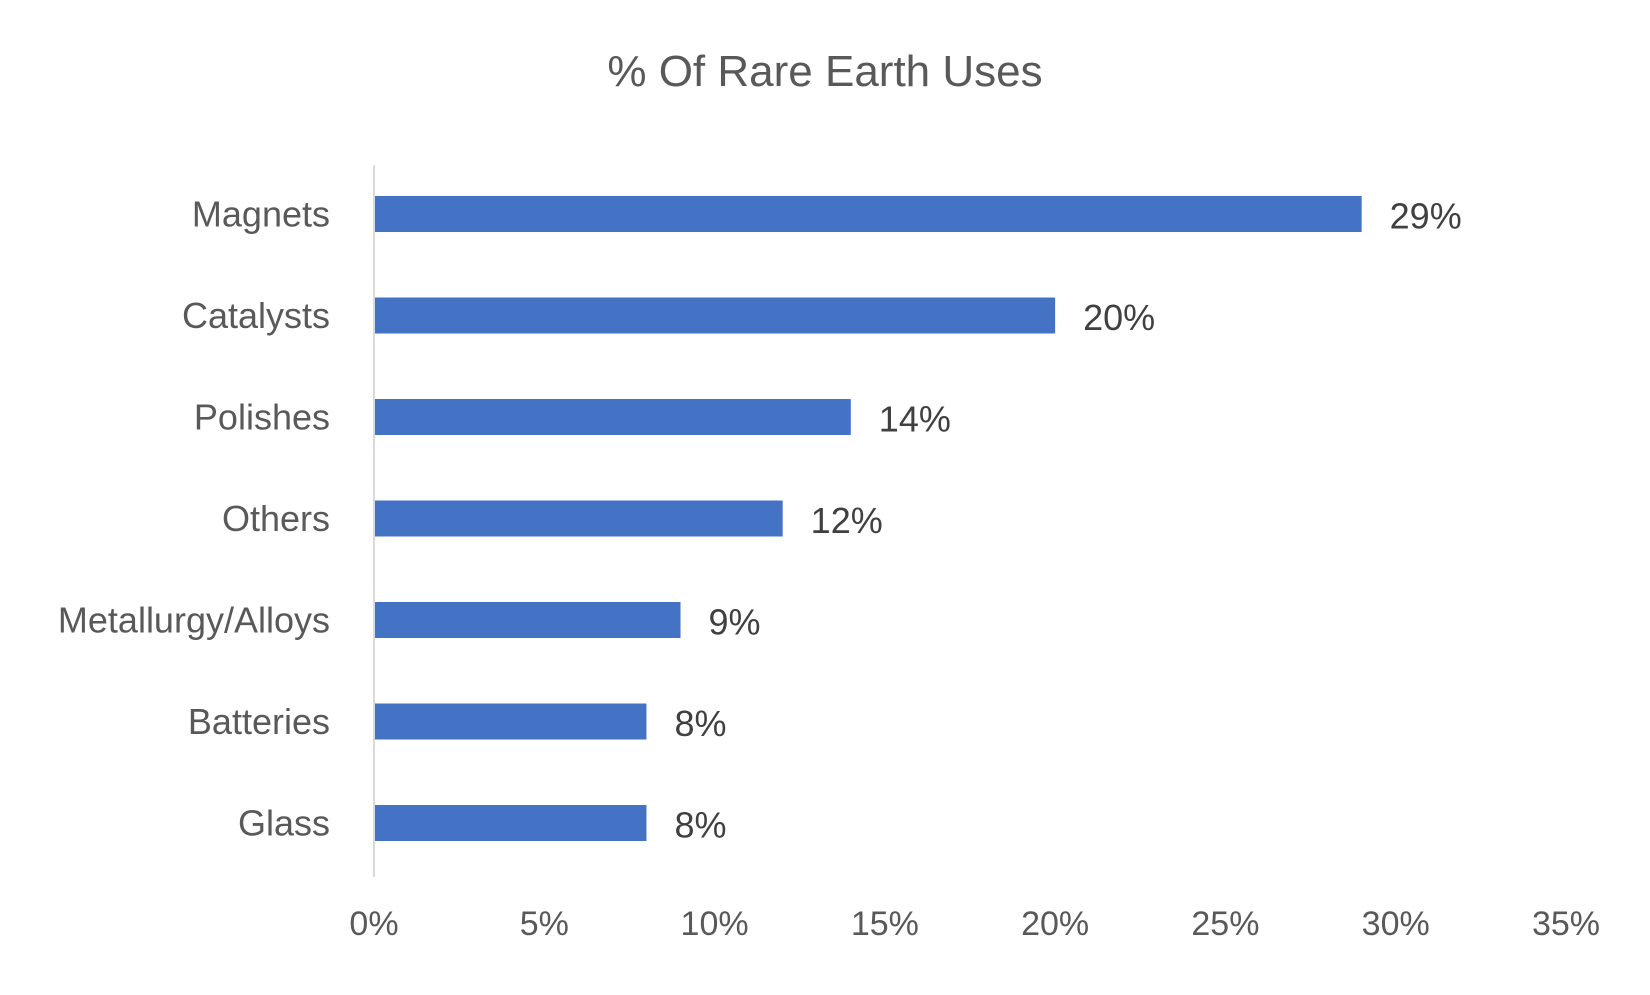 Image resolution: width=1650 pixels, height=995 pixels. What do you see at coordinates (544, 924) in the screenshot?
I see `x-tick-label: 5%` at bounding box center [544, 924].